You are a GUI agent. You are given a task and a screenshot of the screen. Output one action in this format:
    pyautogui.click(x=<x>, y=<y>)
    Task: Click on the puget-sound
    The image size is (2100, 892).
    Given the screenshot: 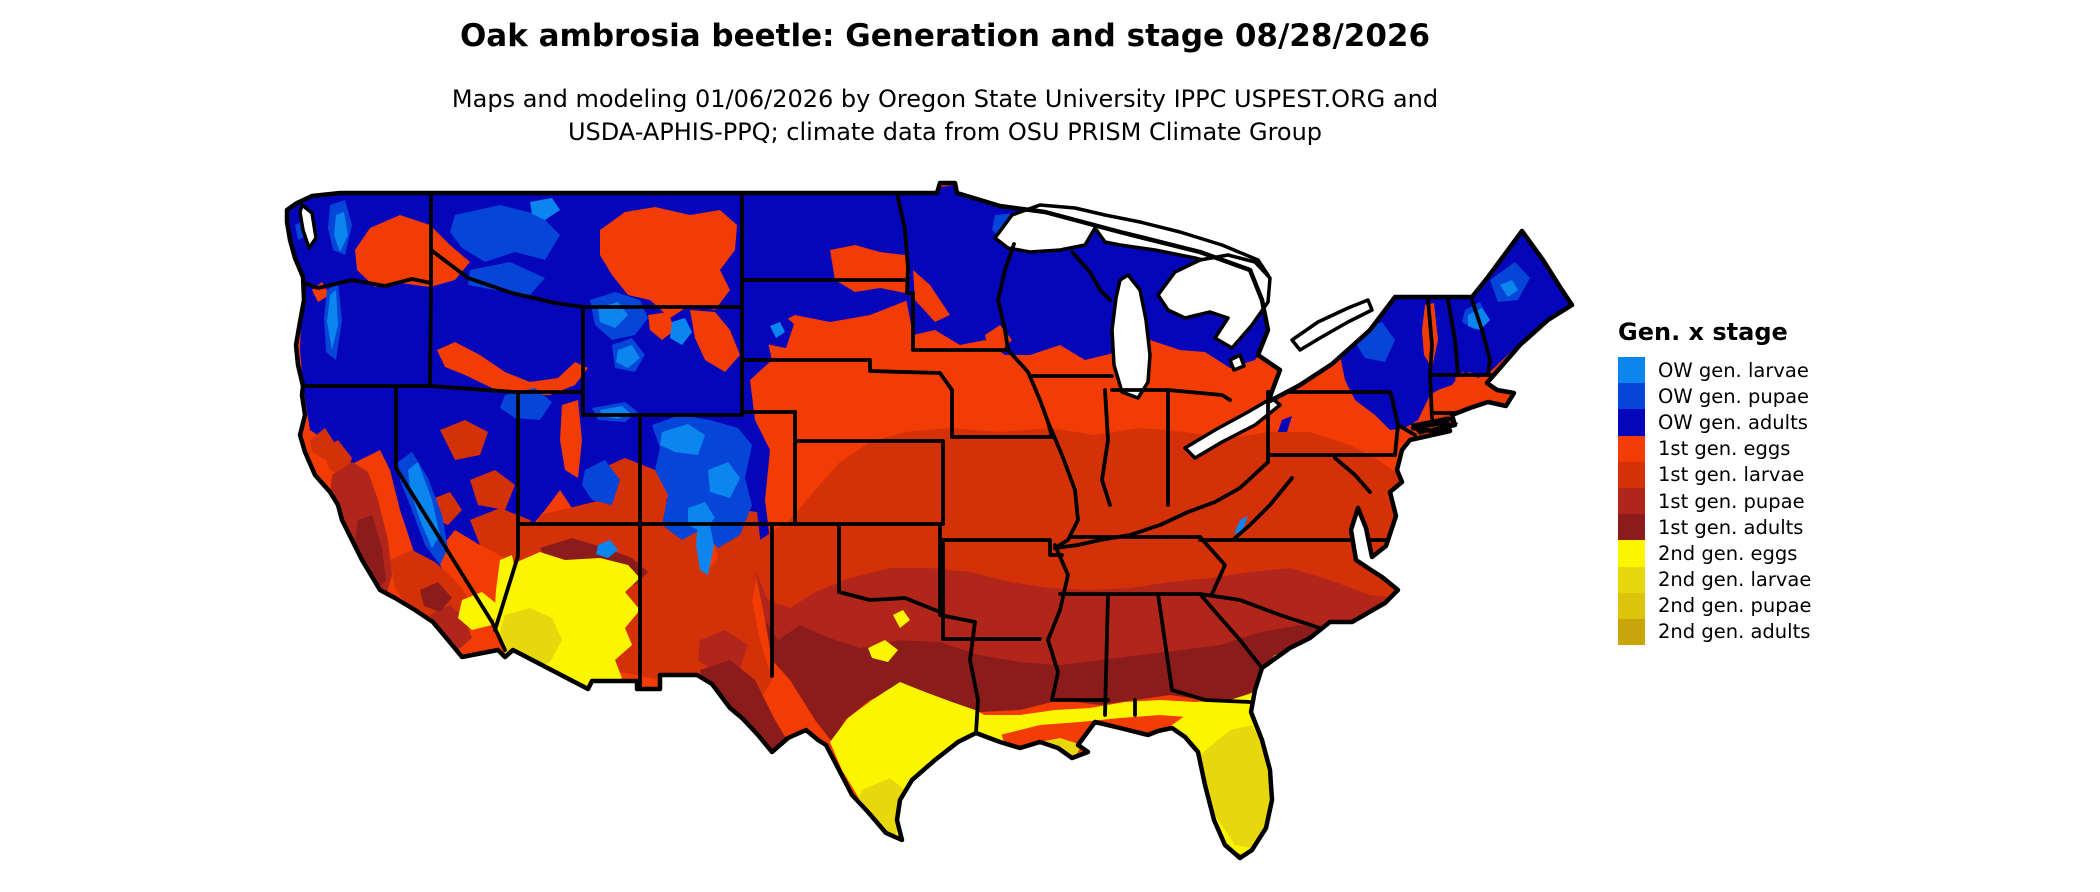 What is the action you would take?
    pyautogui.click(x=308, y=226)
    